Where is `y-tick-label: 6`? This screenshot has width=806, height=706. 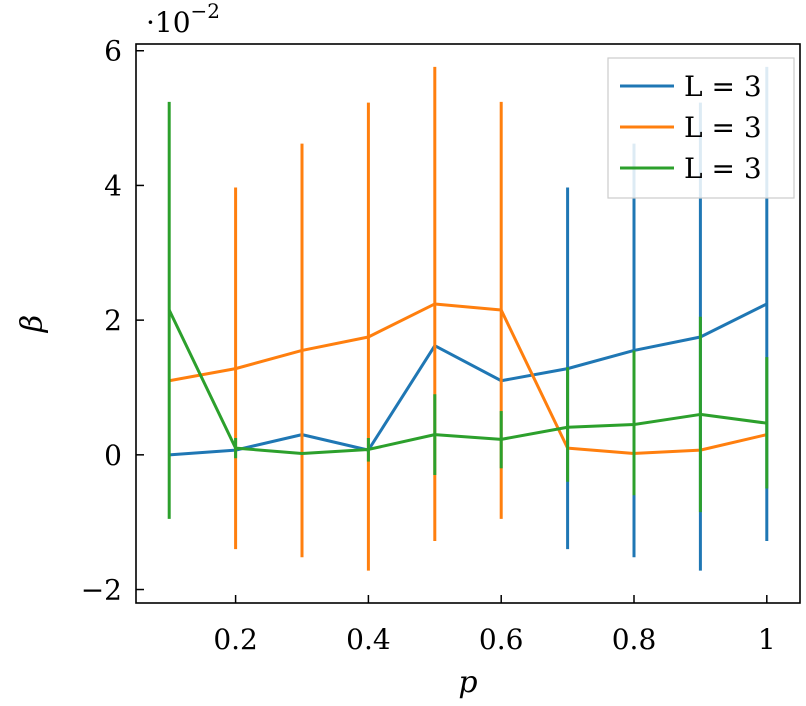
y-tick-label: 6 is located at coordinates (113, 51).